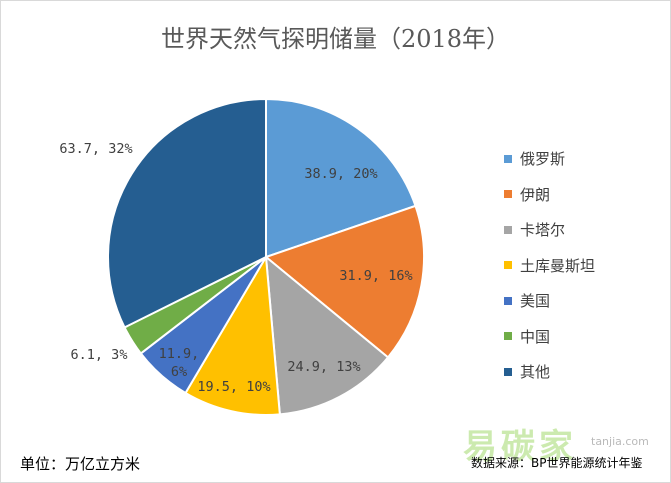 The height and width of the screenshot is (483, 671). What do you see at coordinates (535, 301) in the screenshot?
I see `legend-label: 美国` at bounding box center [535, 301].